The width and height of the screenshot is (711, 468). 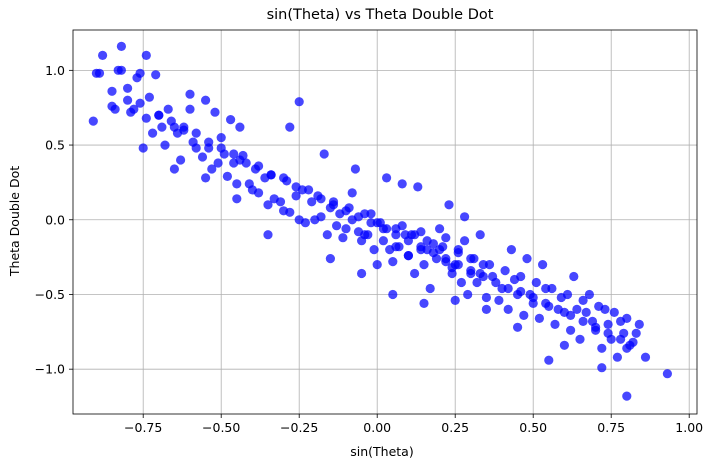 What do you see at coordinates (50, 294) in the screenshot?
I see `y-tick-label: −0.5` at bounding box center [50, 294].